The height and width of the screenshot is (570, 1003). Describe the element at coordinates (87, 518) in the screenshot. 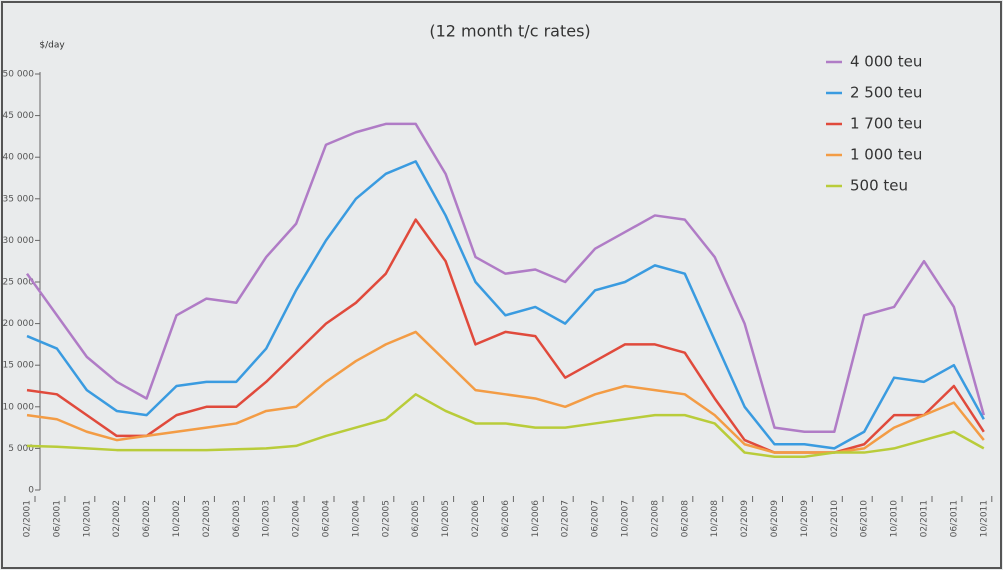

I see `x-tick-label: 10/2001` at that location.